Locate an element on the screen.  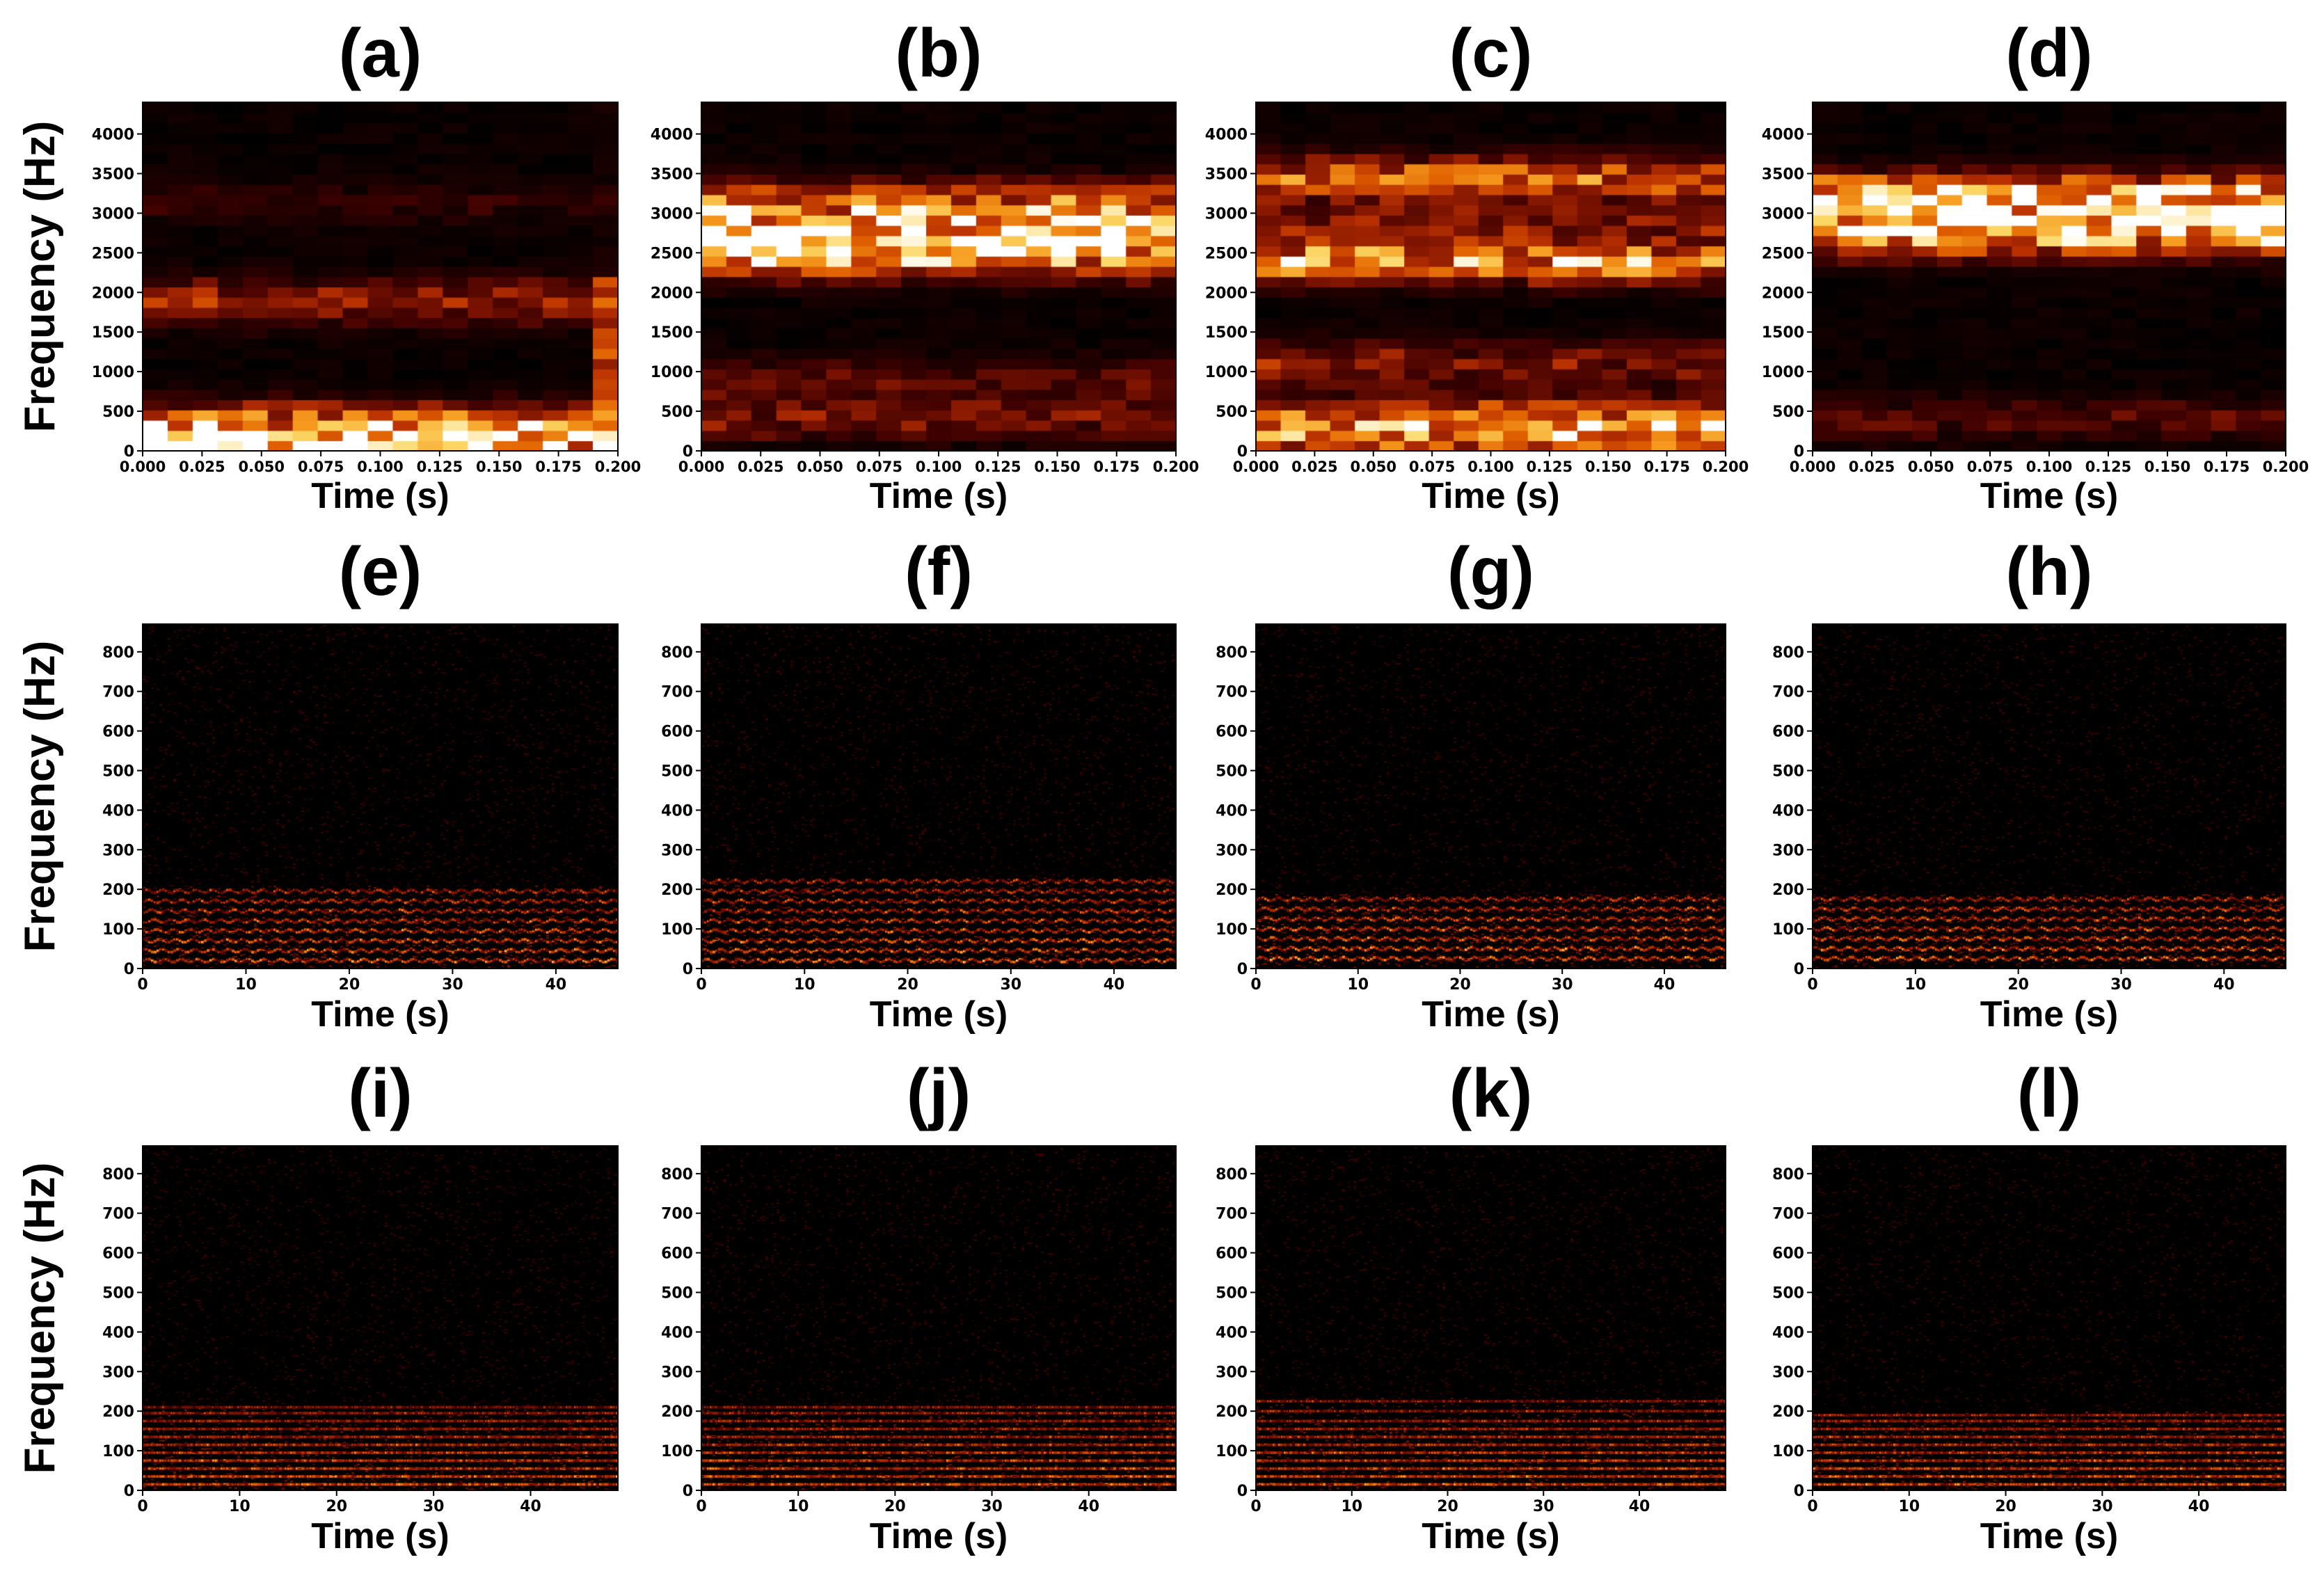
spectrogram-canvas-l is located at coordinates (2049, 1318).